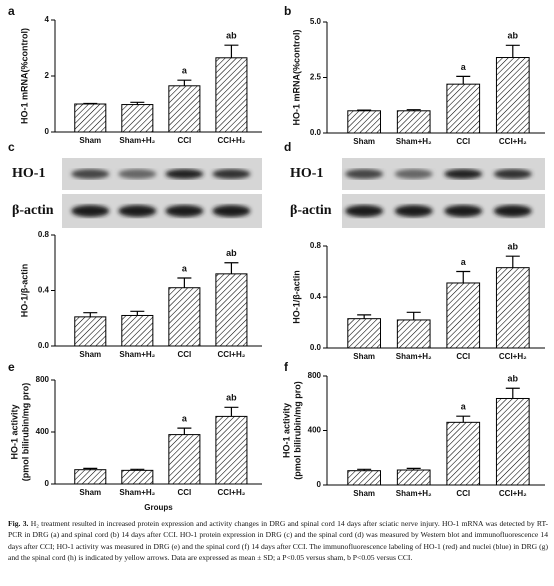  I want to click on panel-letter: b, so click(287, 11).